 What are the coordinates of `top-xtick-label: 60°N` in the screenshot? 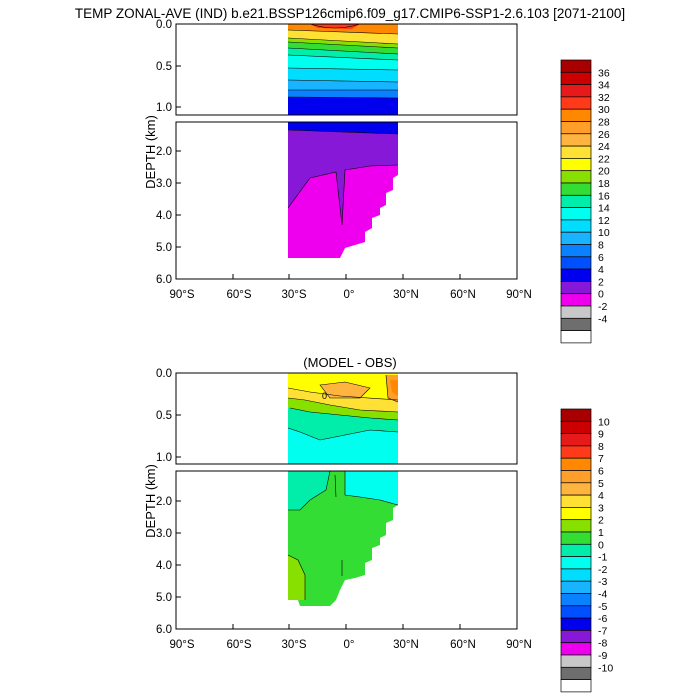 It's located at (463, 295).